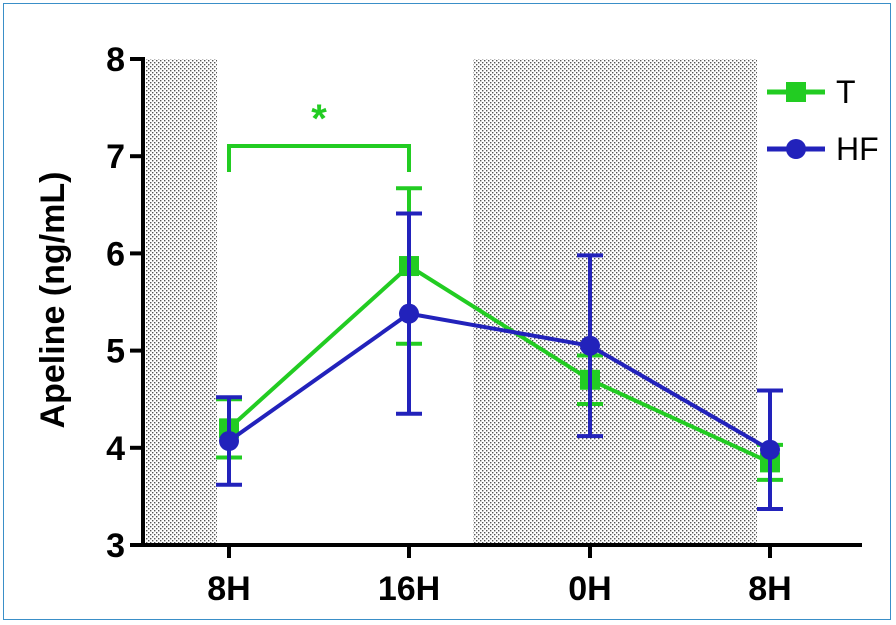 The width and height of the screenshot is (896, 625). I want to click on legend-item-t: T, so click(811, 92).